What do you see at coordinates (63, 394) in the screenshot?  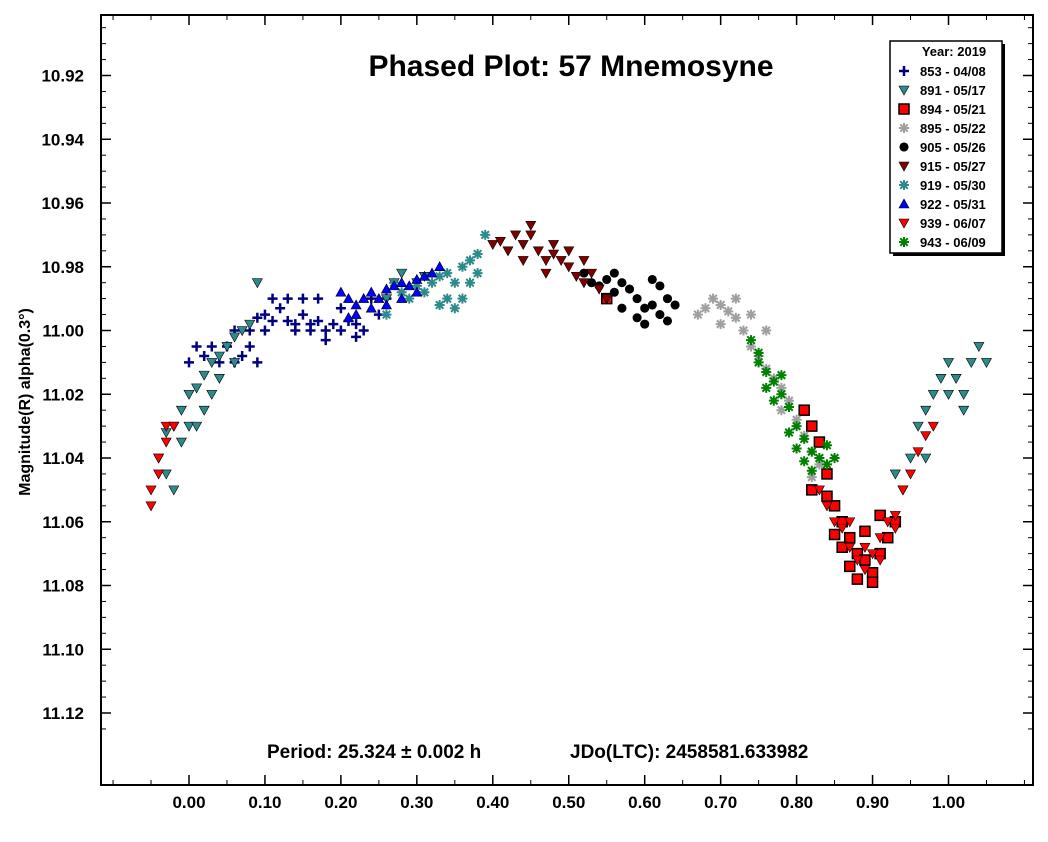 I see `y-tick-label: 11.02` at bounding box center [63, 394].